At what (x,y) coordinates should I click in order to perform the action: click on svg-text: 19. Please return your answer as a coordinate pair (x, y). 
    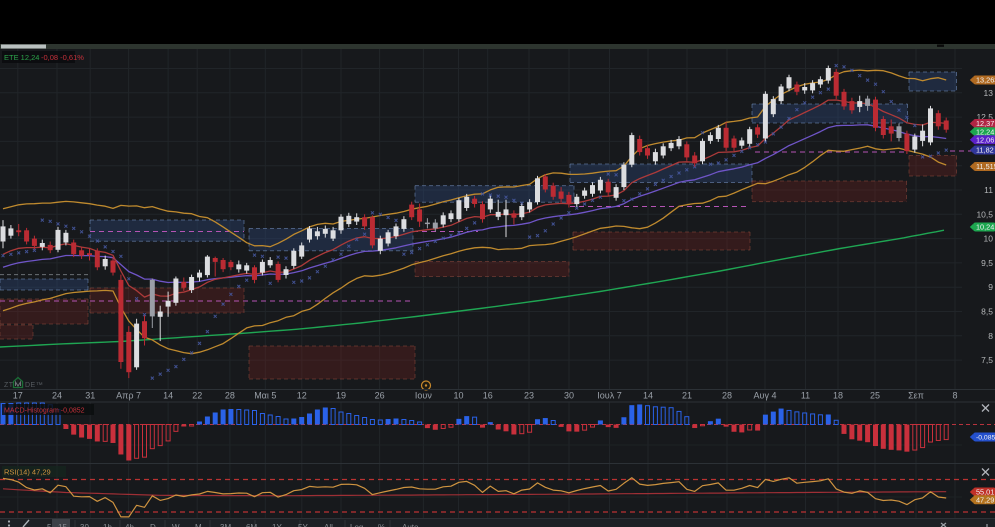
    Looking at the image, I should click on (341, 396).